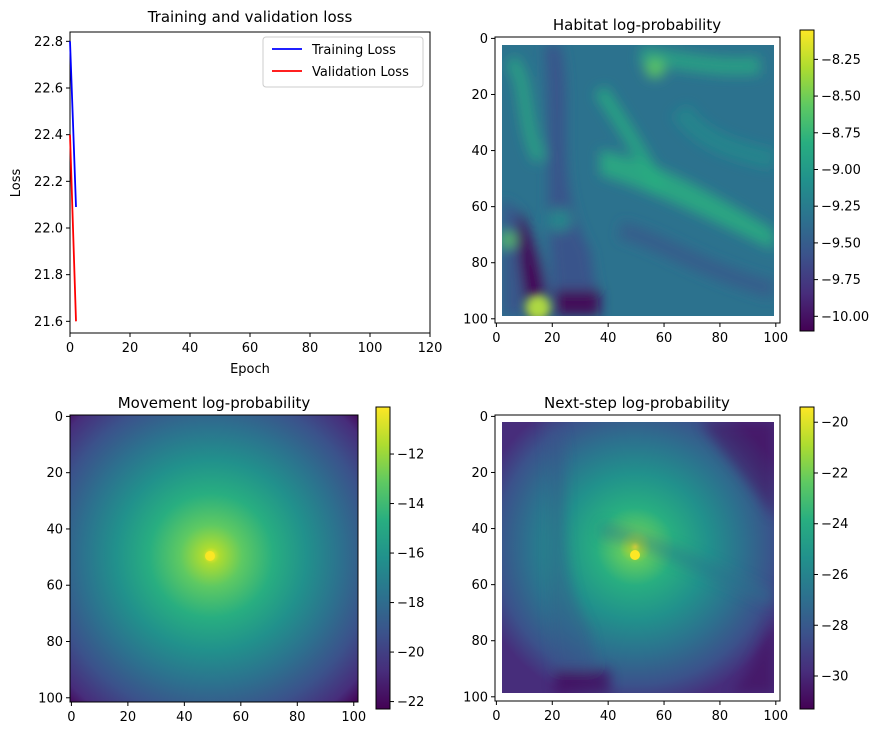 This screenshot has height=736, width=885. What do you see at coordinates (823, 558) in the screenshot?
I see `next-step-colorbar: −20 −22 −24 −26 −28 −30` at bounding box center [823, 558].